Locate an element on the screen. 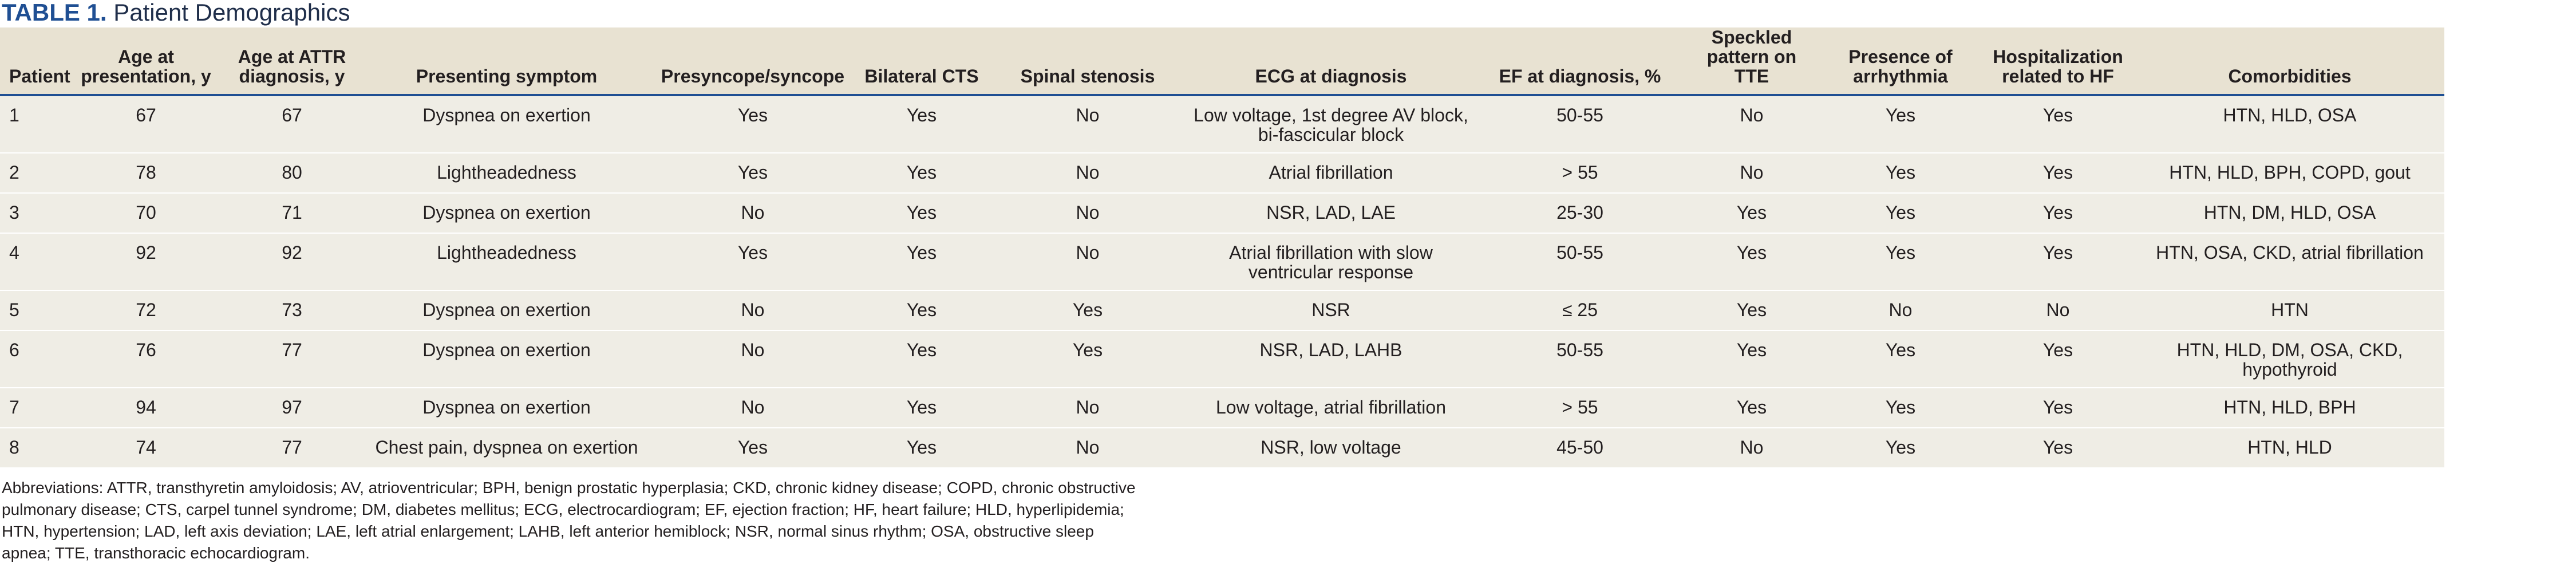 The height and width of the screenshot is (567, 2576). table-cell: NSR, LAD, LAHB is located at coordinates (1331, 359).